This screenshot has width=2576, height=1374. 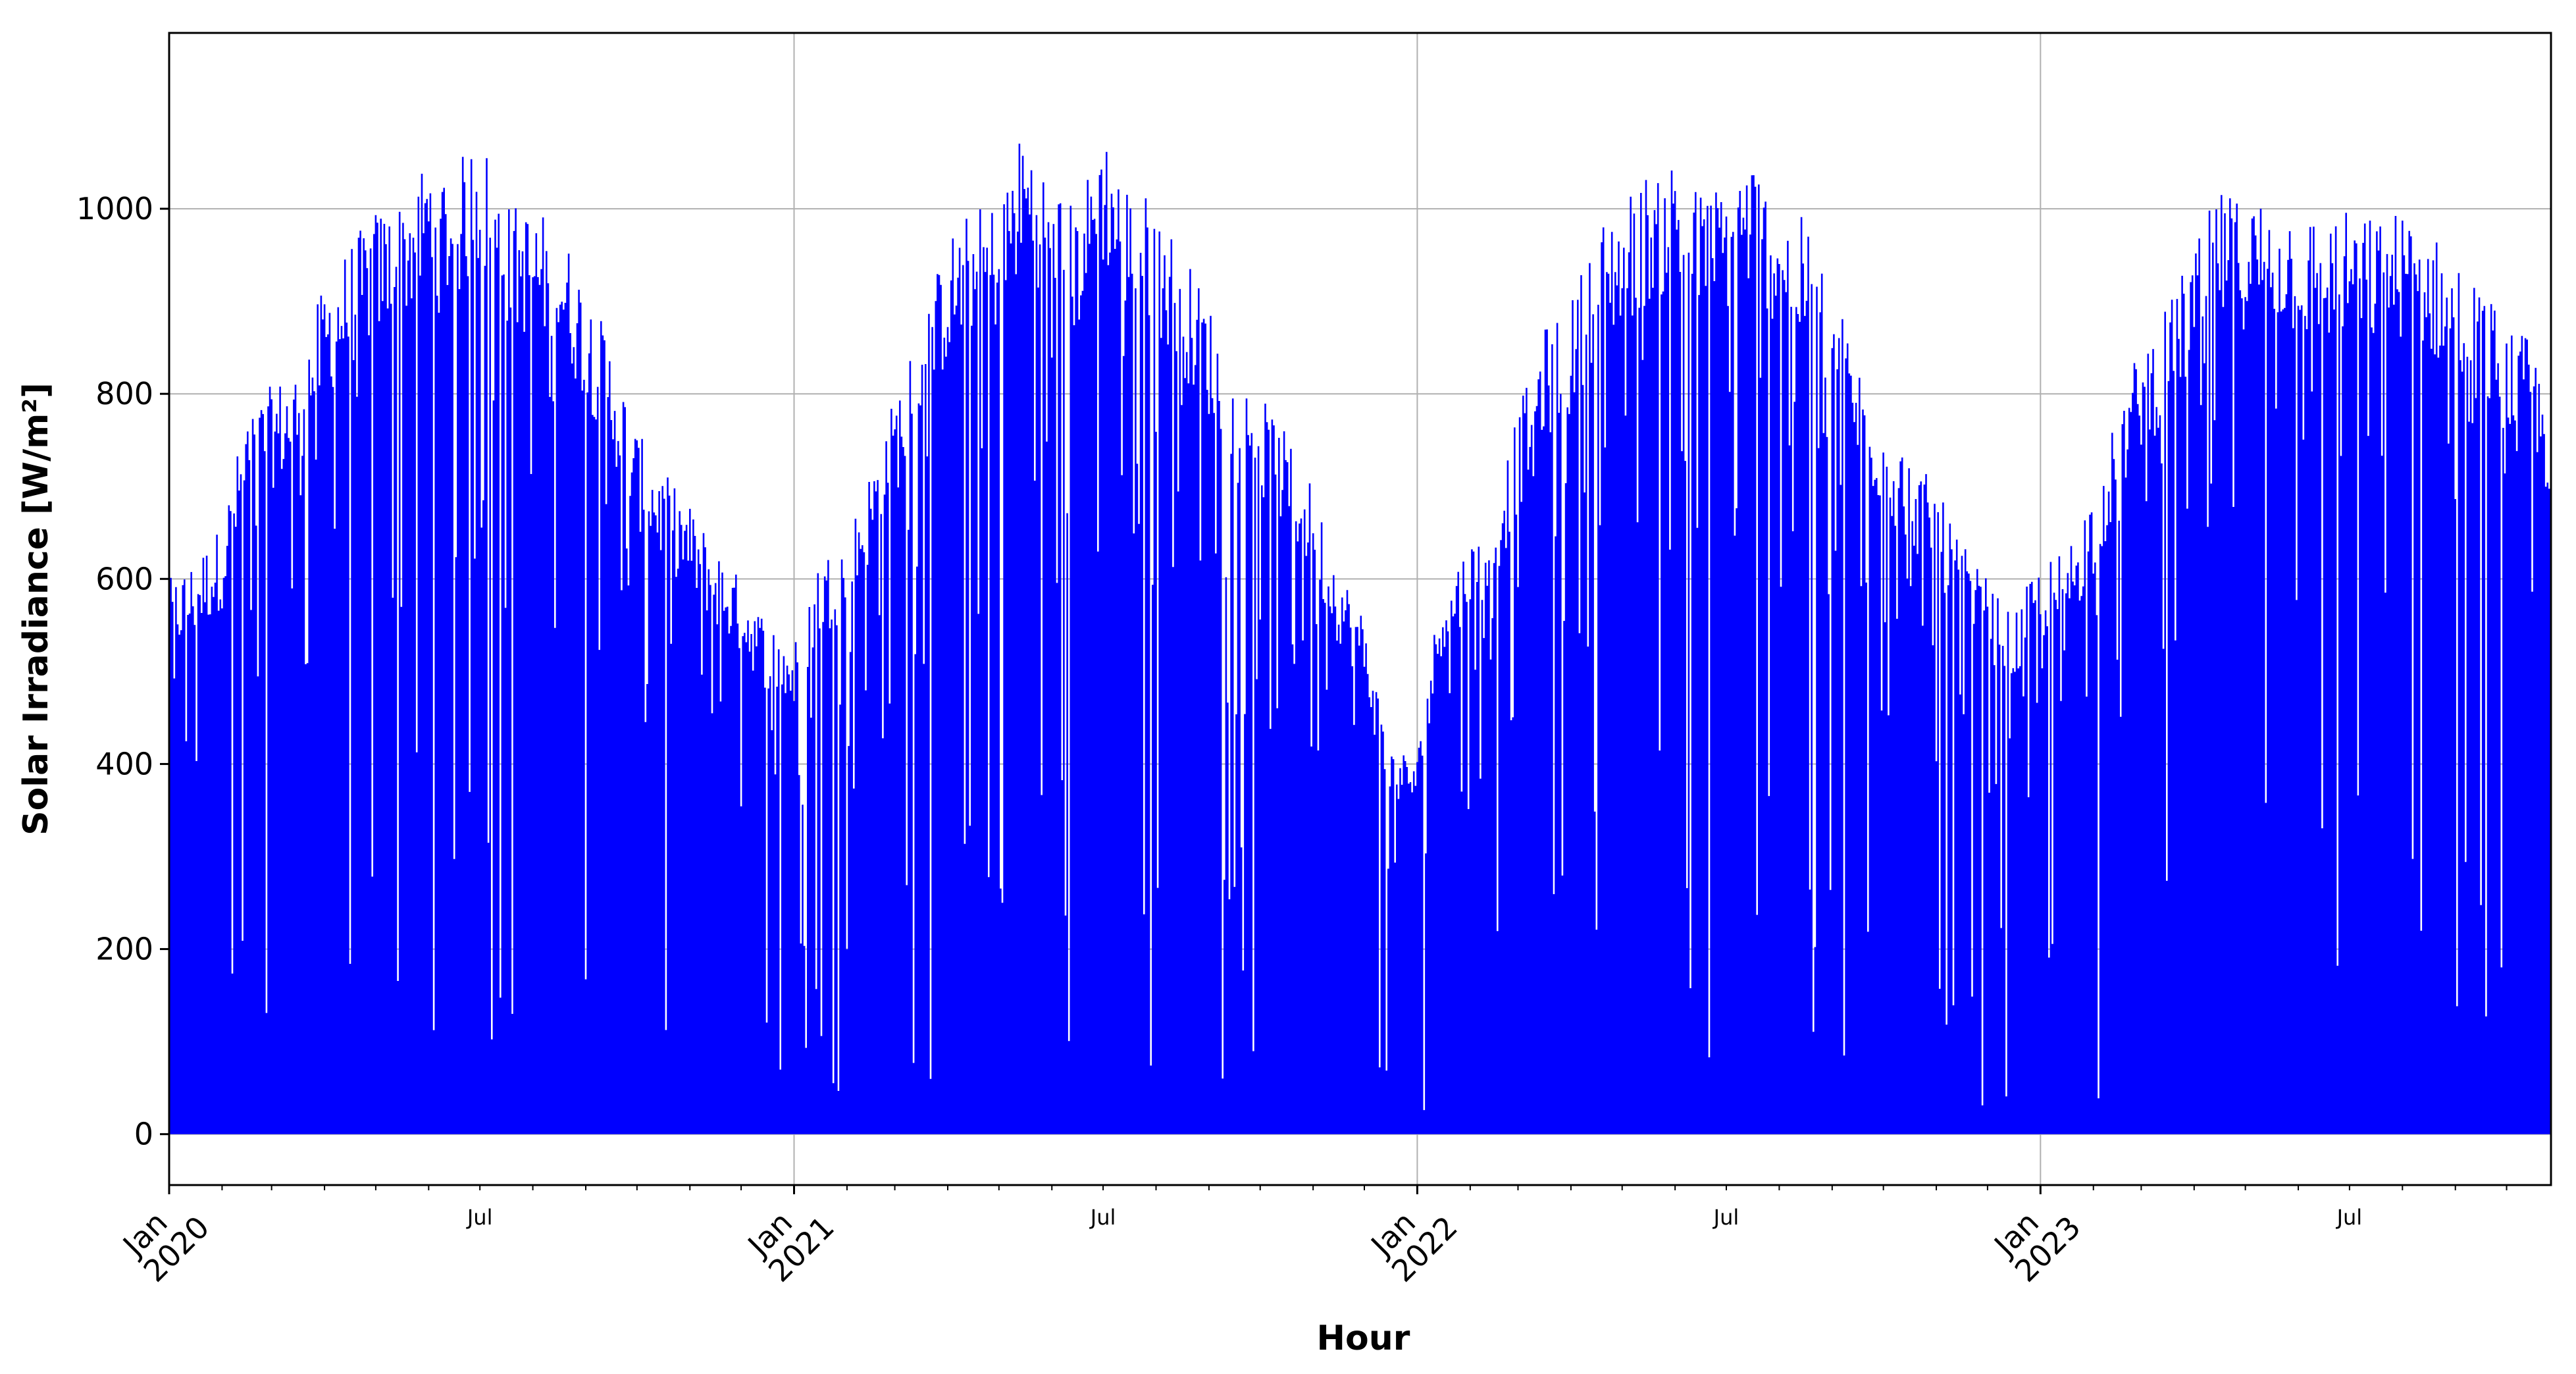 What do you see at coordinates (124, 764) in the screenshot?
I see `y-tick-label: 400` at bounding box center [124, 764].